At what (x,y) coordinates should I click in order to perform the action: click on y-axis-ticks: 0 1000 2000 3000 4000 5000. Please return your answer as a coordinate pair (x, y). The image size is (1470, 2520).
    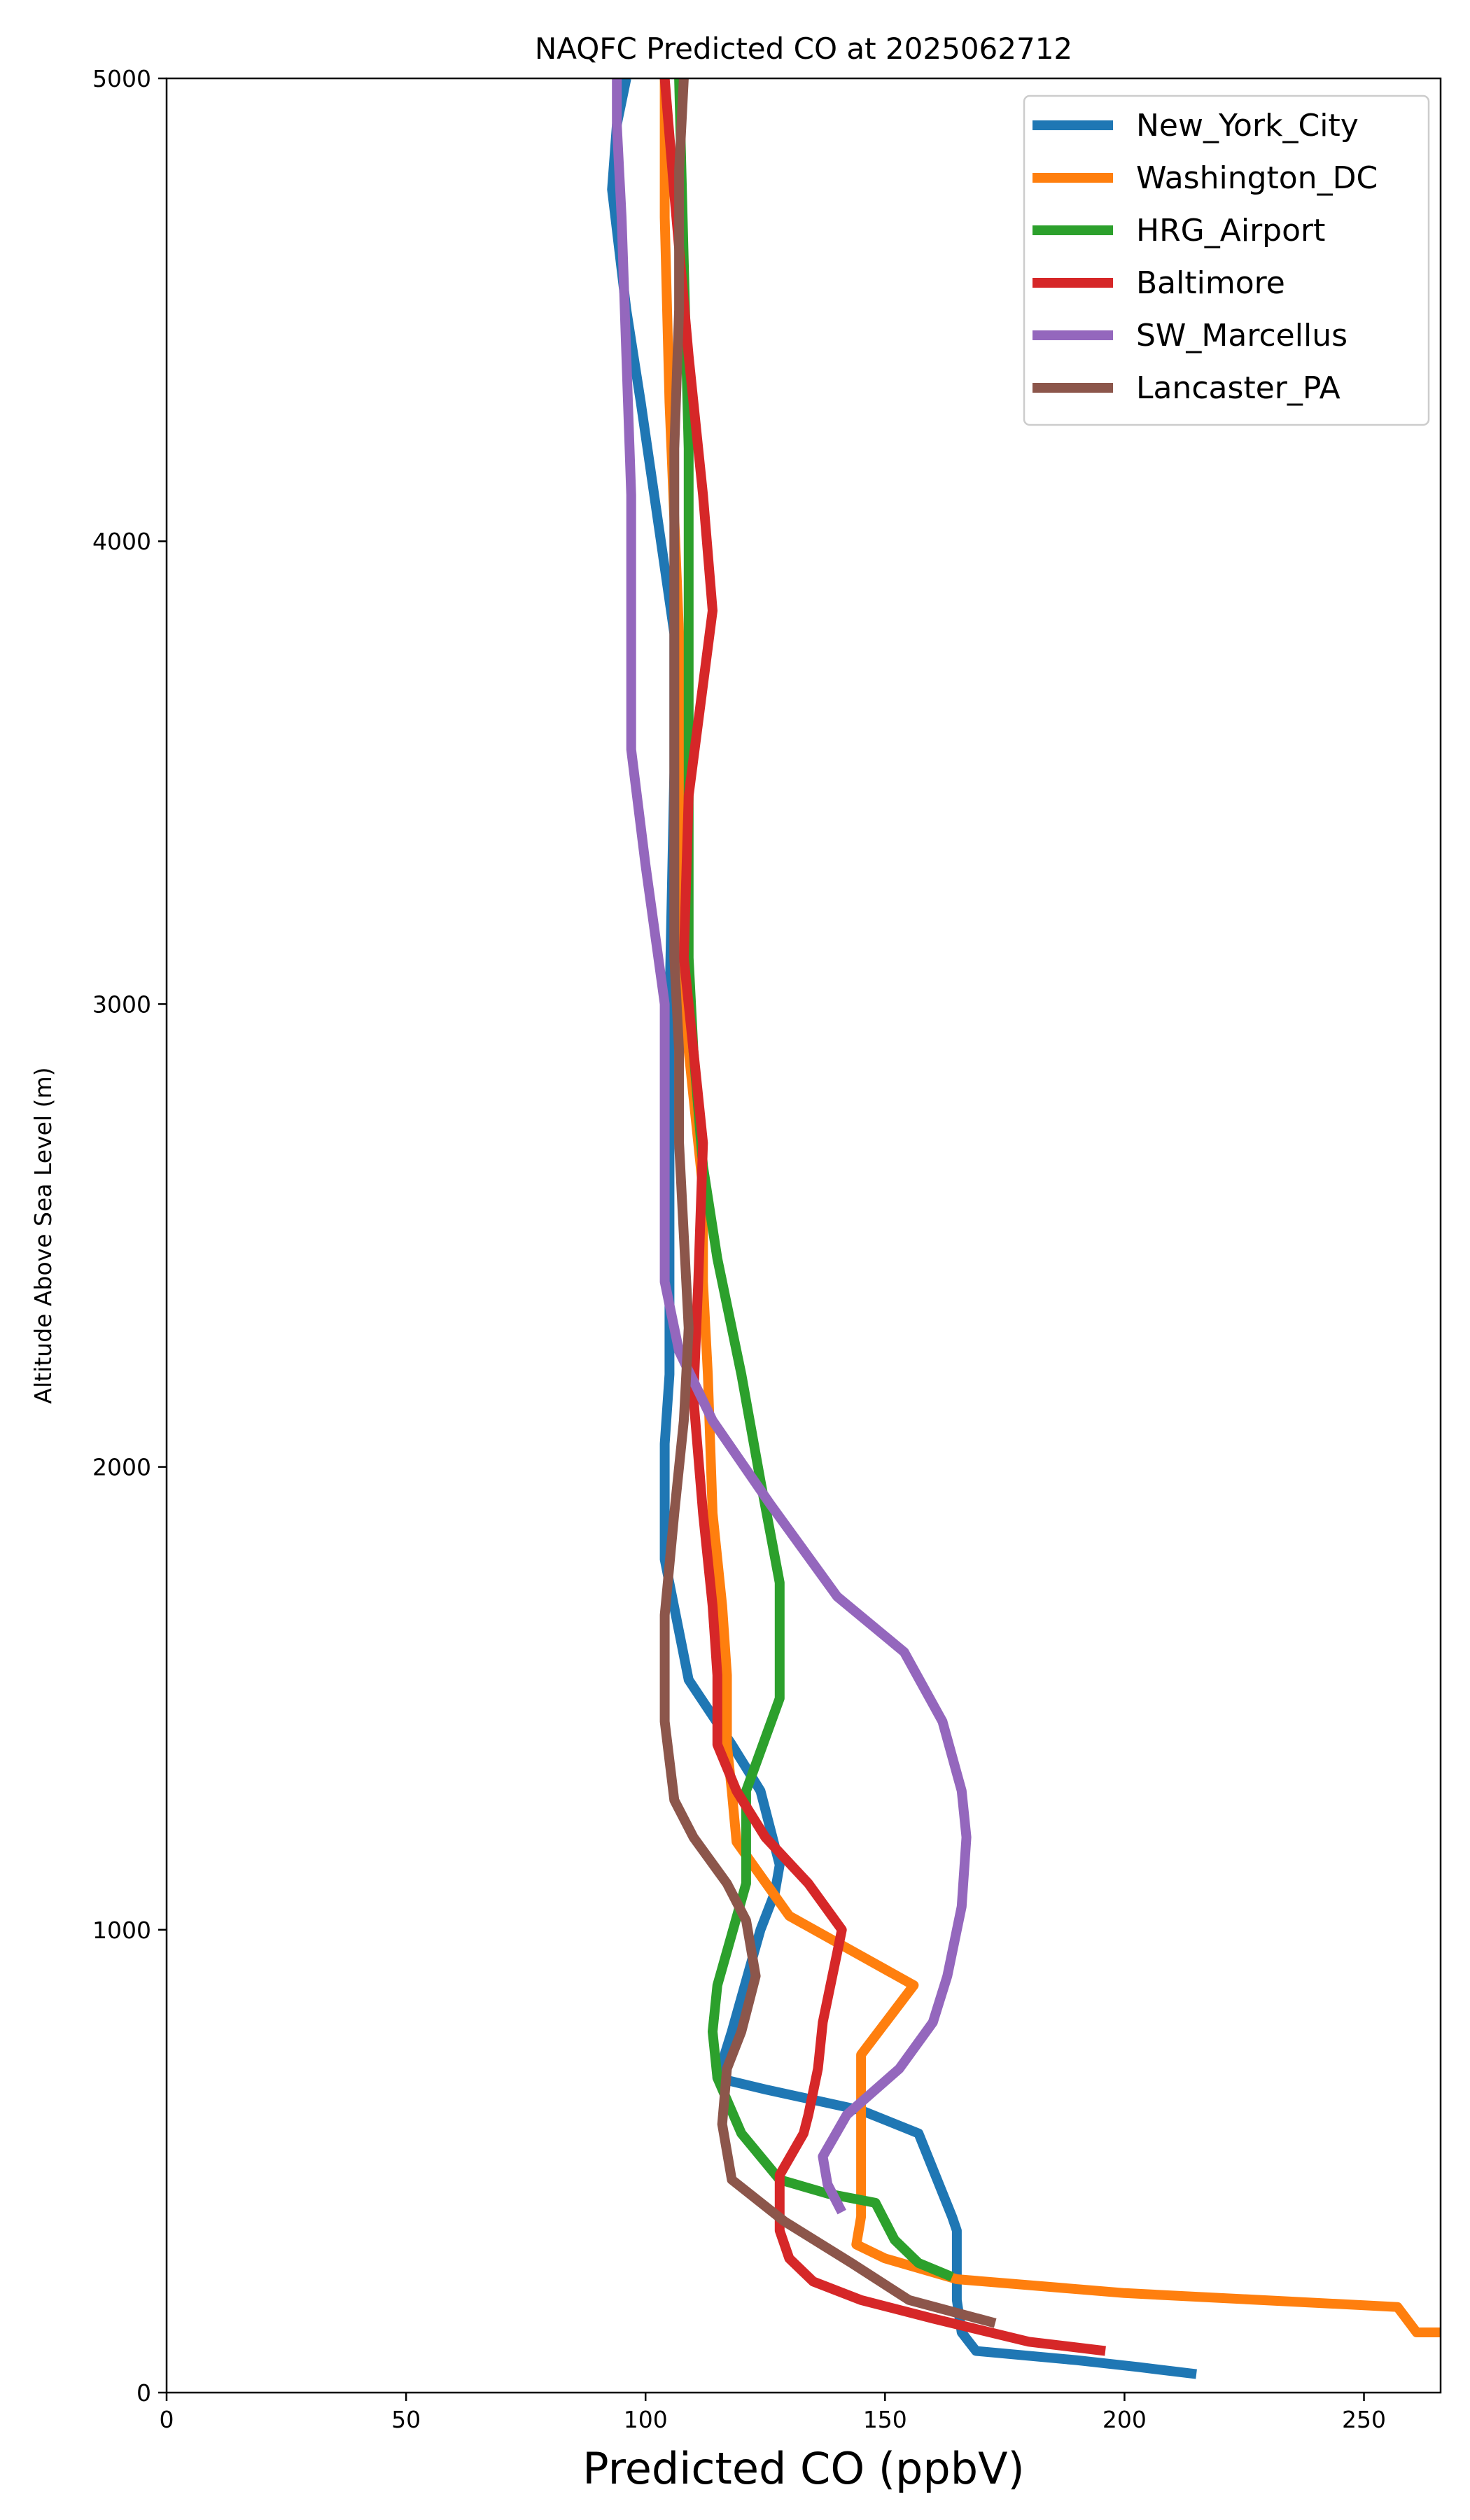
    Looking at the image, I should click on (129, 1236).